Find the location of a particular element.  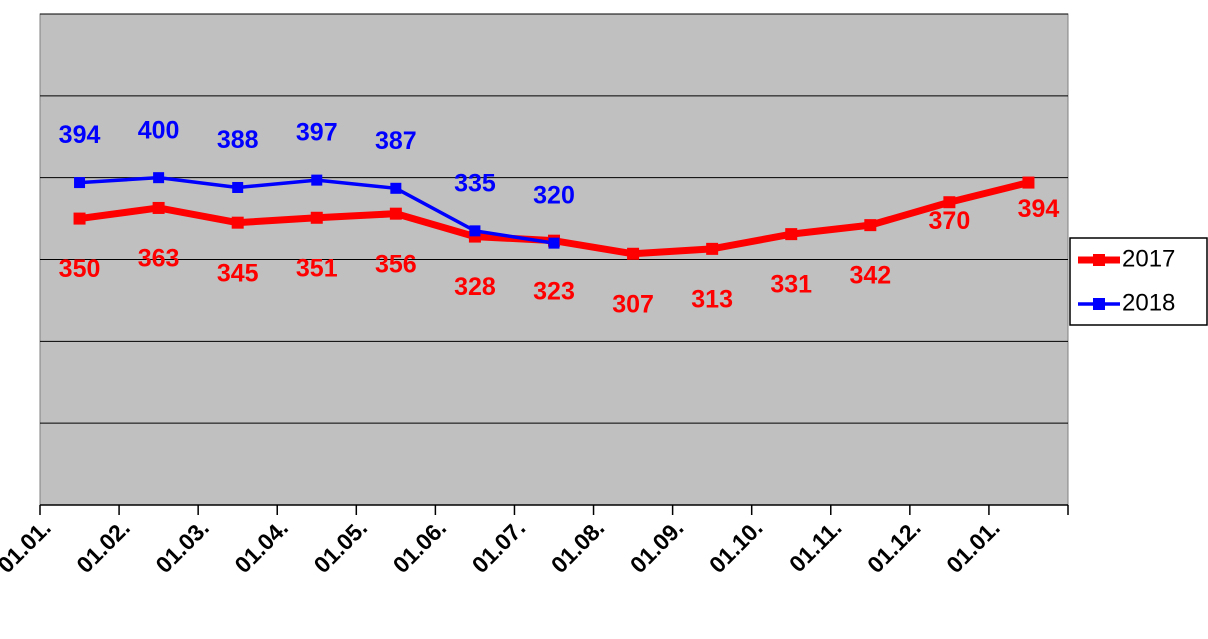

x-tick-label: 01.10. is located at coordinates (736, 546).